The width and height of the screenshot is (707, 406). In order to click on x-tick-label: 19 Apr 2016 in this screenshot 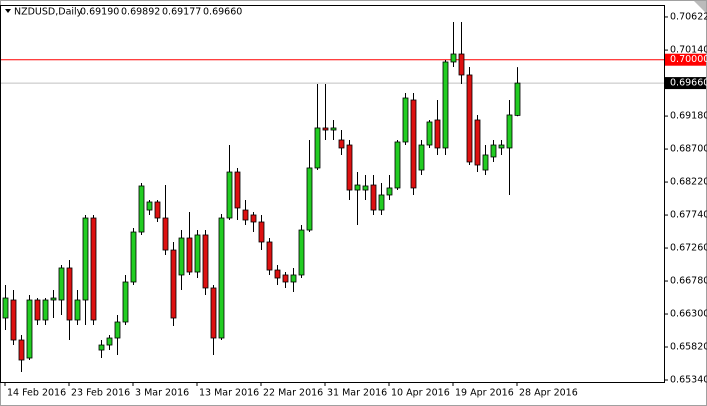, I will do `click(484, 393)`.